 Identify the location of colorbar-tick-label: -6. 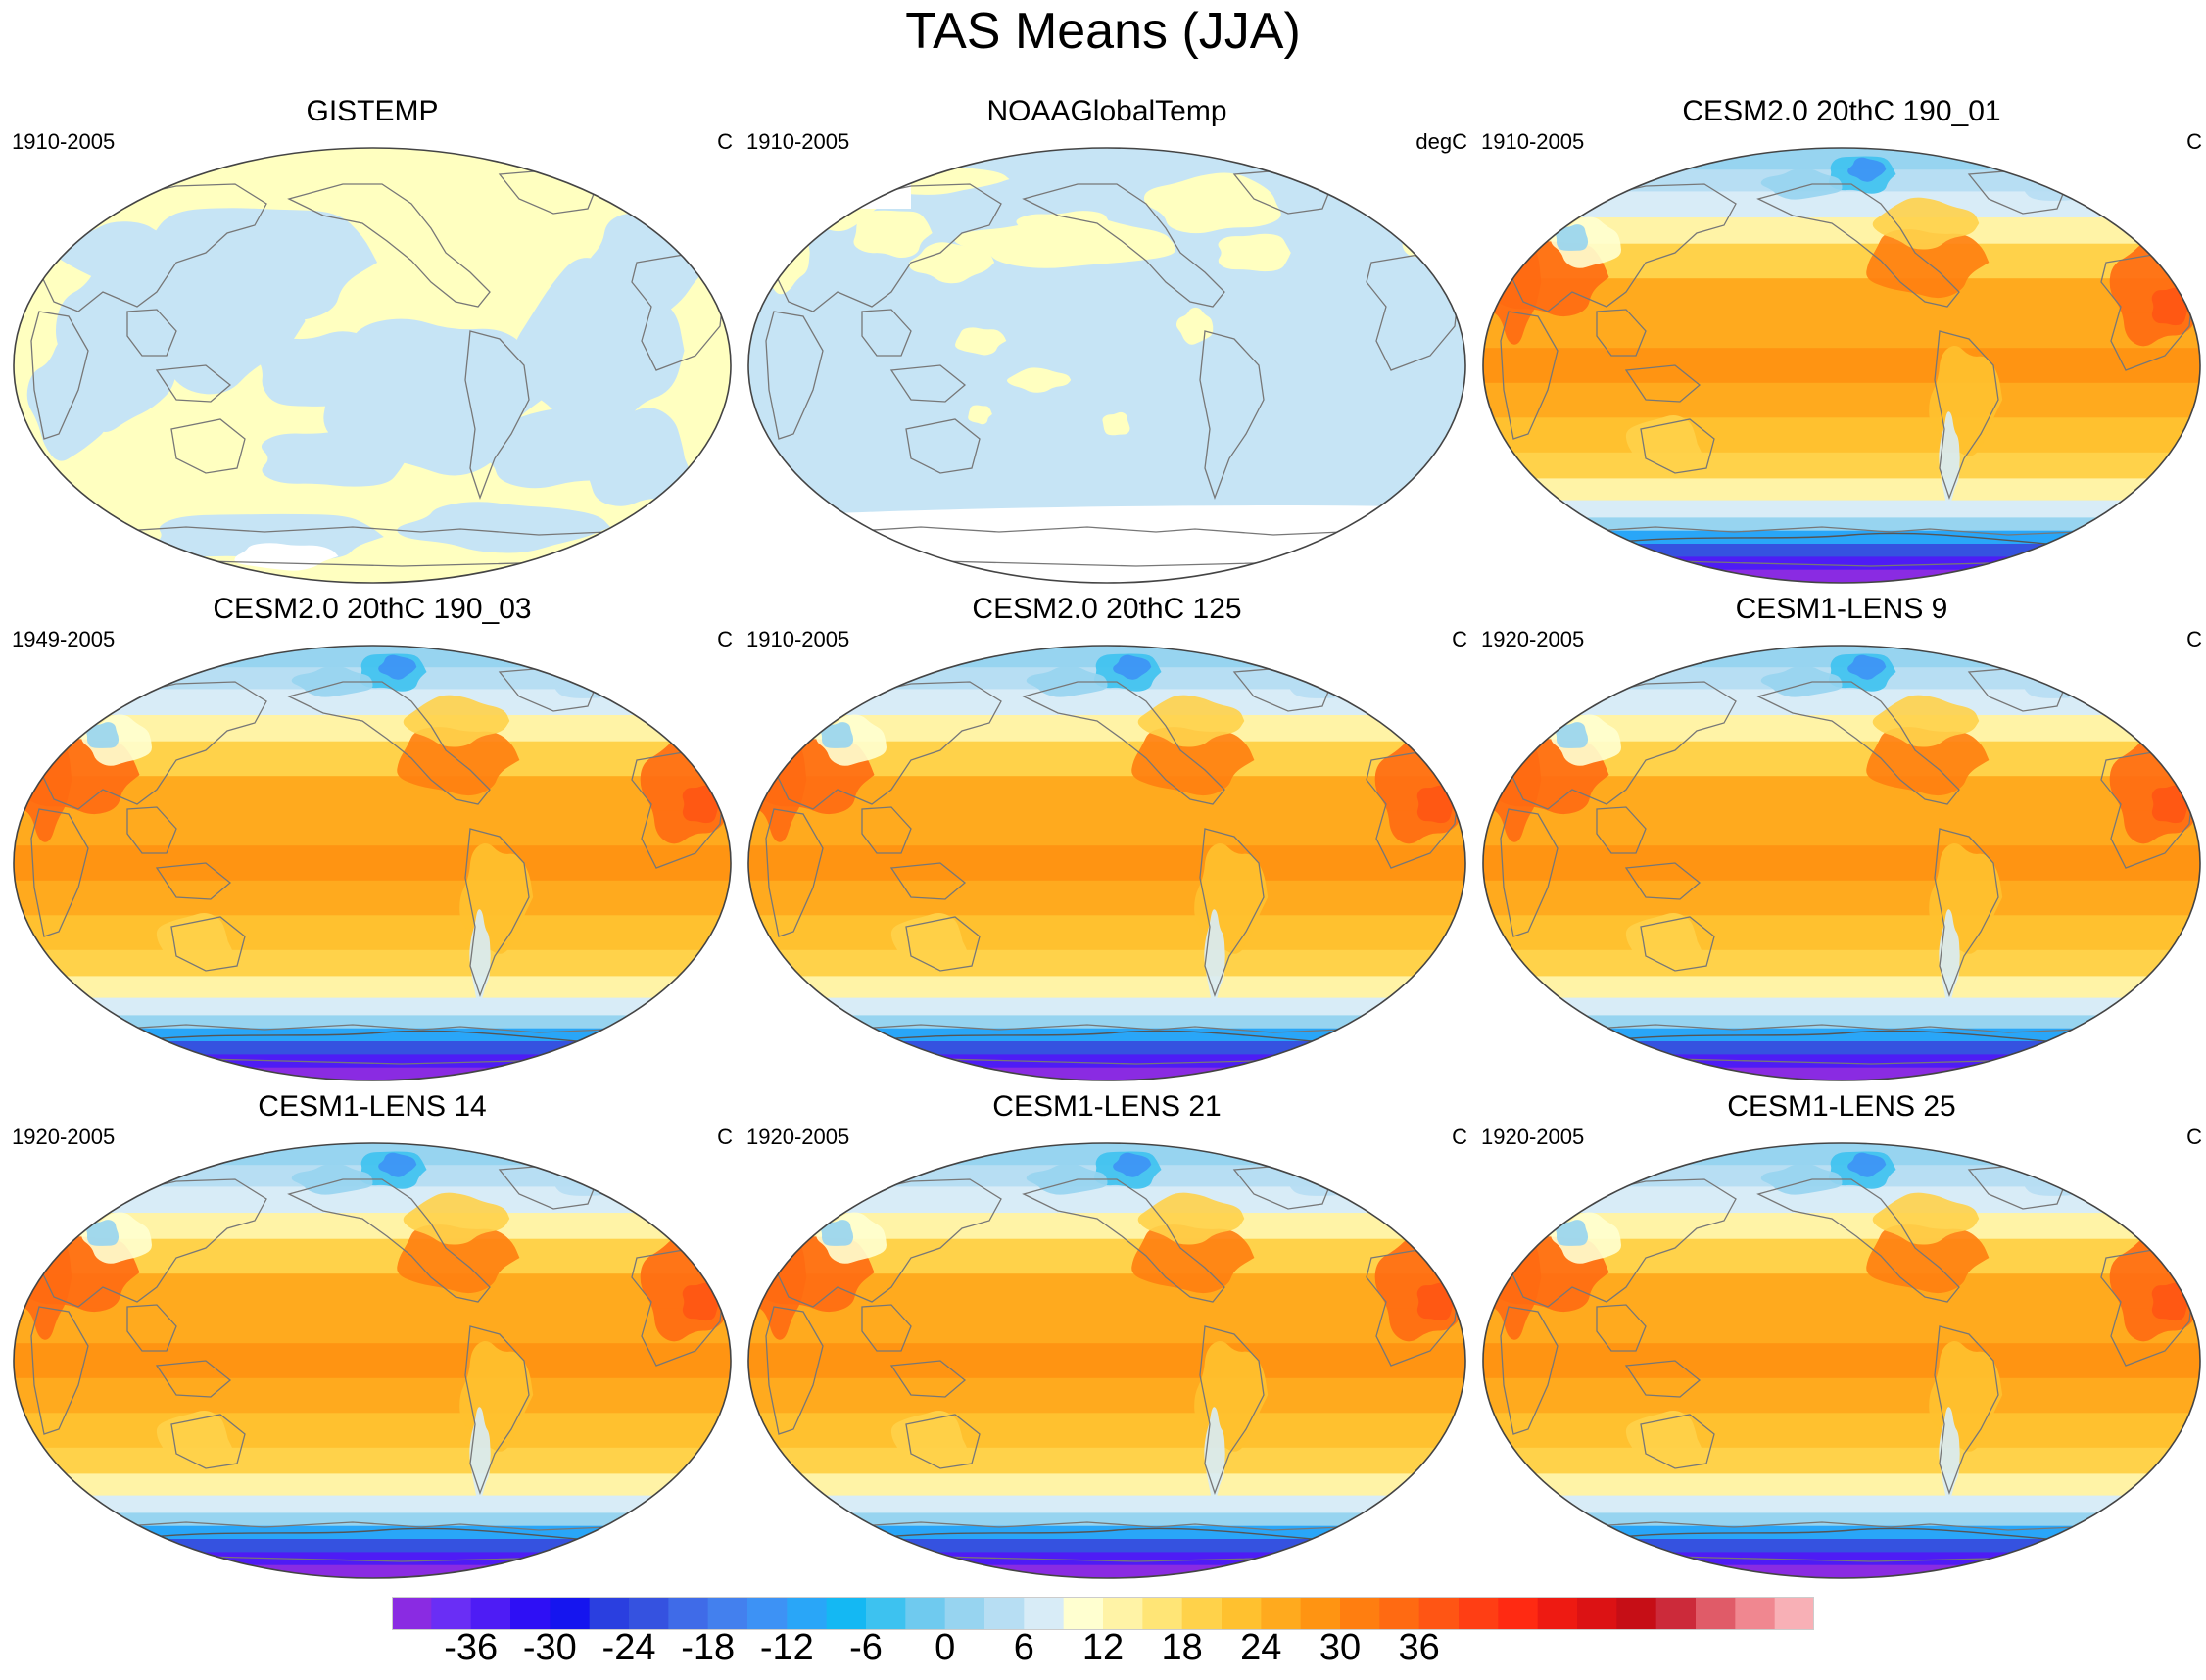
(866, 1647).